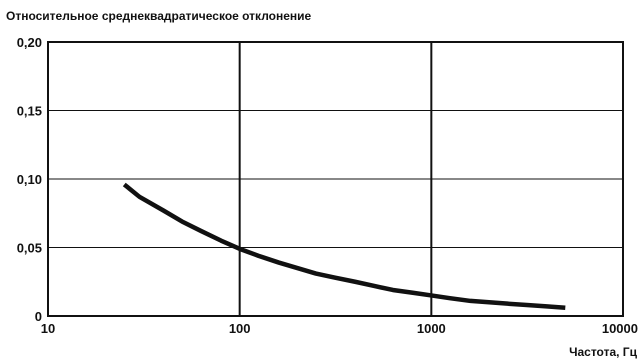 This screenshot has width=641, height=364. What do you see at coordinates (29, 111) in the screenshot?
I see `y-tick-label-3: 0,15` at bounding box center [29, 111].